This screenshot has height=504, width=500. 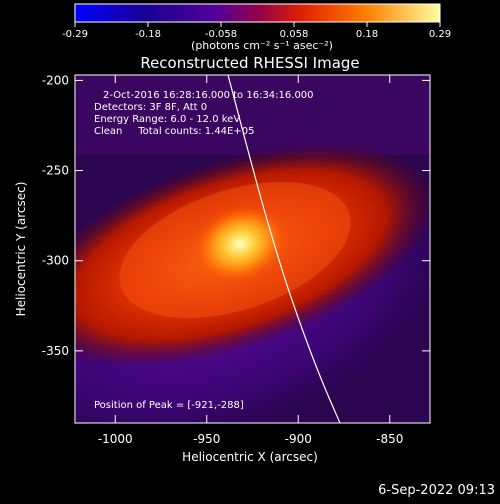 I want to click on colorbar-tick-labels: -0.29 -0.18 -0.058 0.058 0.18 0.29, so click(x=256, y=31).